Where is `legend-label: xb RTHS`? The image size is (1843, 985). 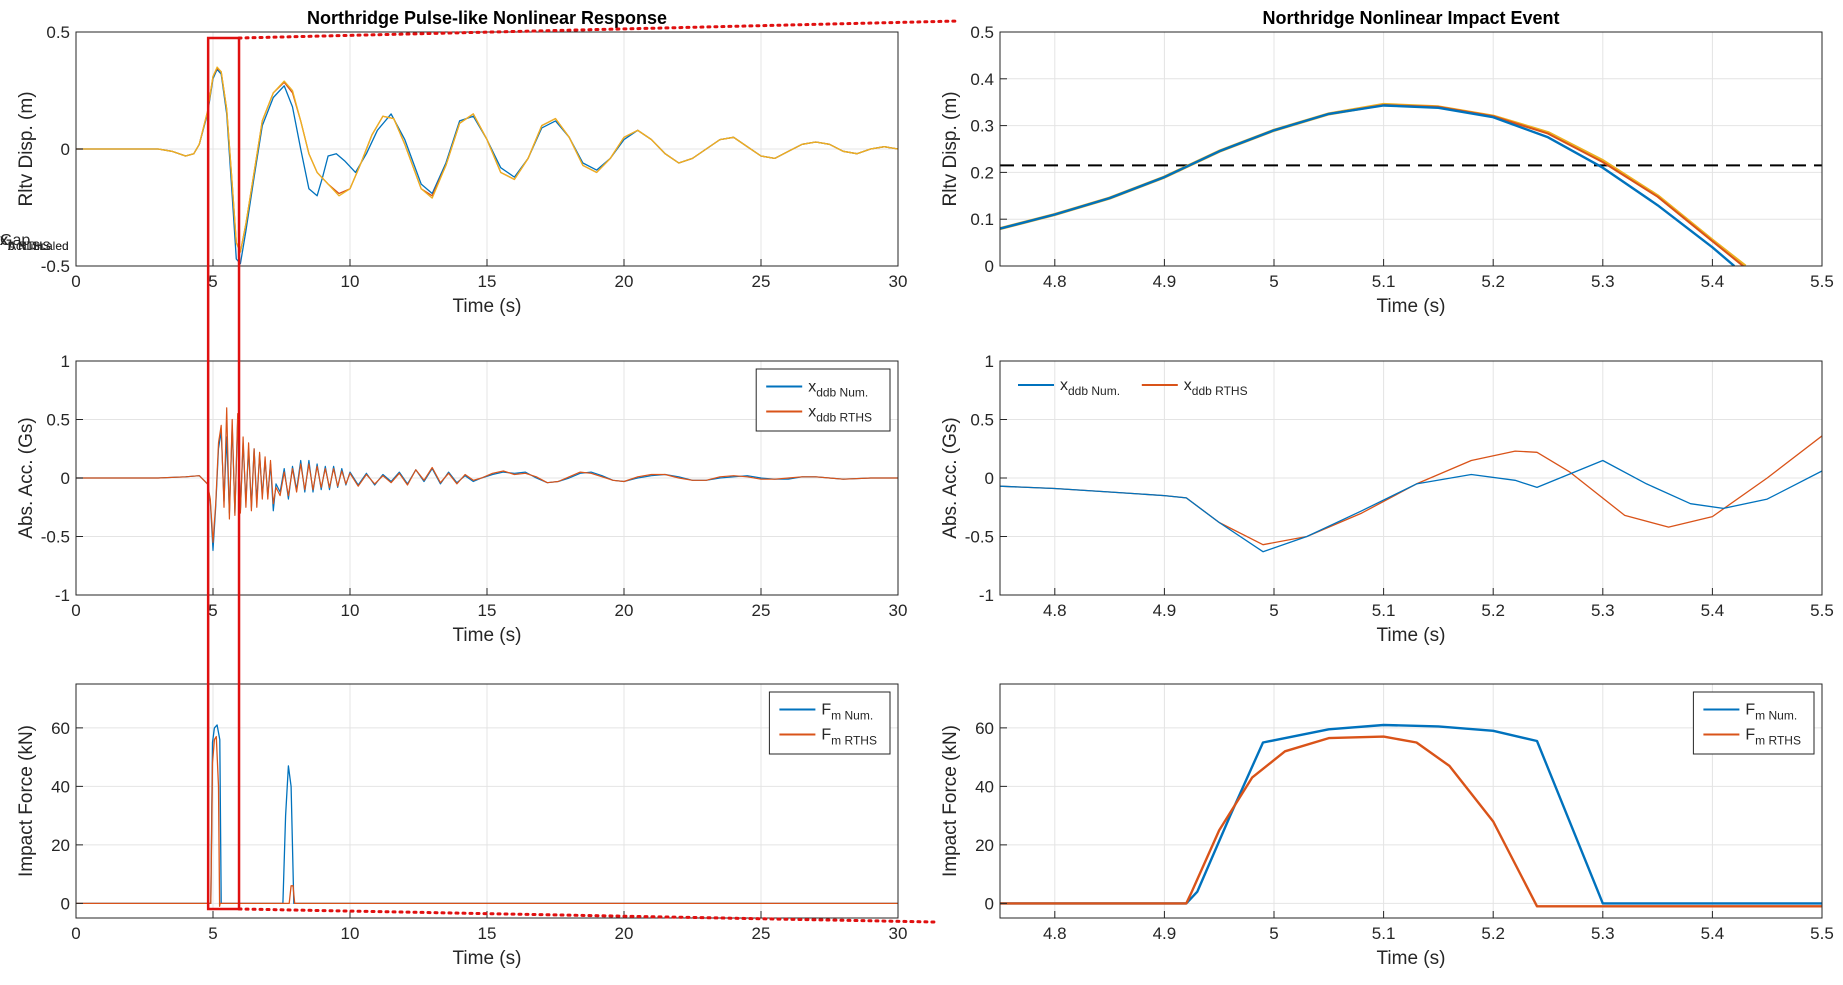 legend-label: xb RTHS is located at coordinates (25, 242).